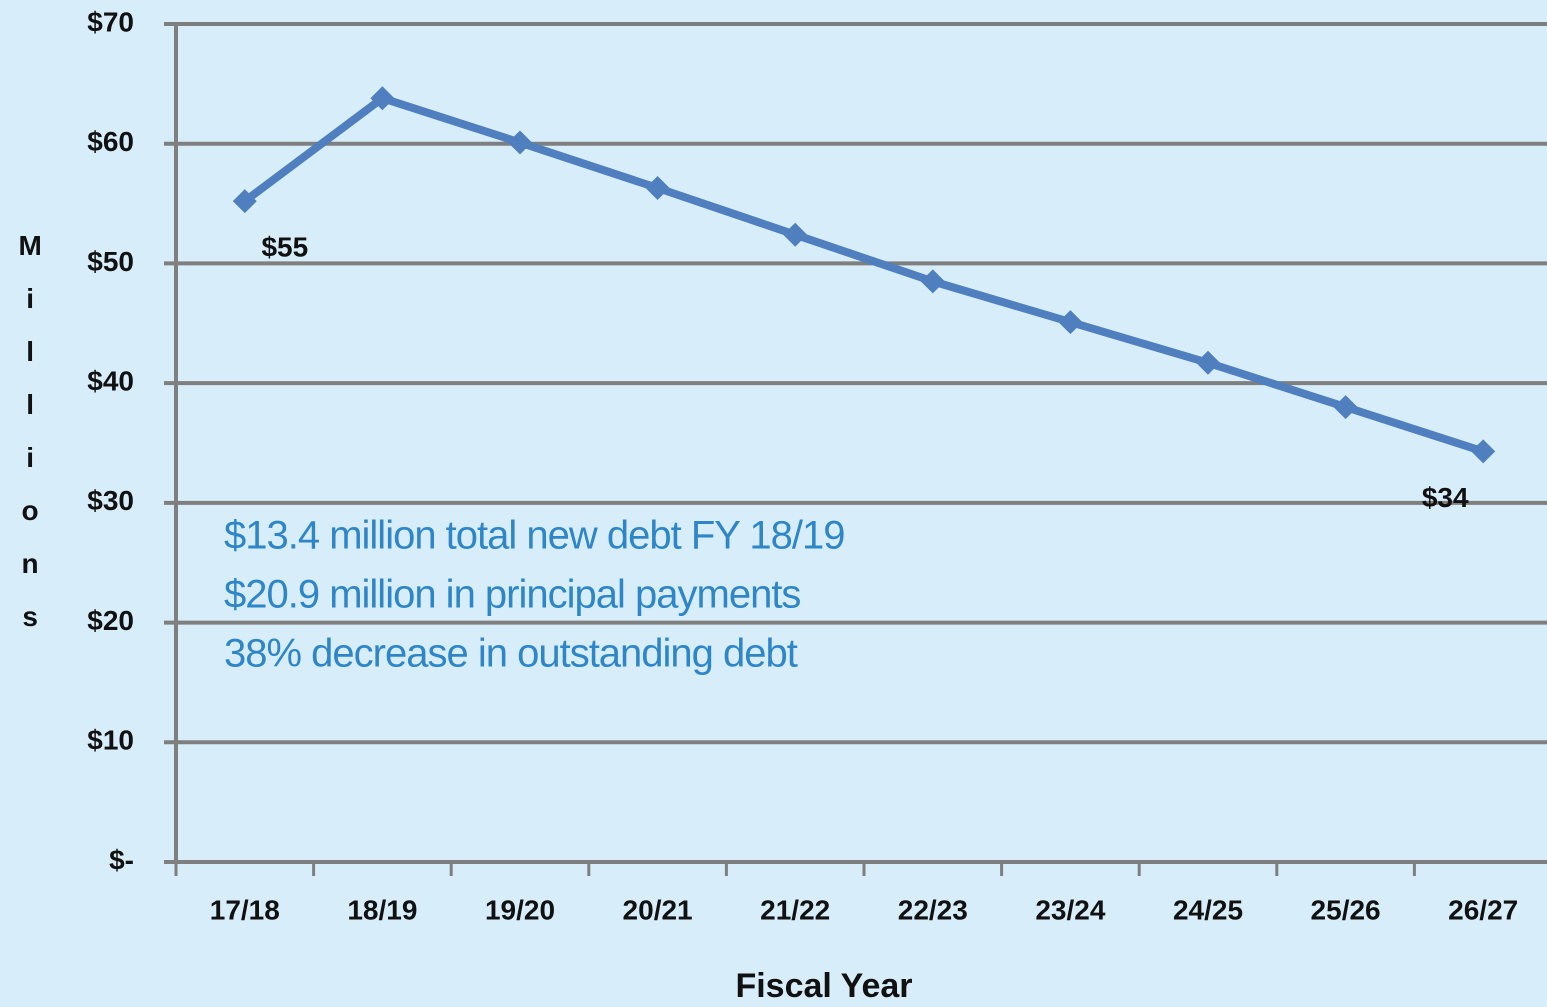  What do you see at coordinates (110, 740) in the screenshot?
I see `y-tick-label: $10` at bounding box center [110, 740].